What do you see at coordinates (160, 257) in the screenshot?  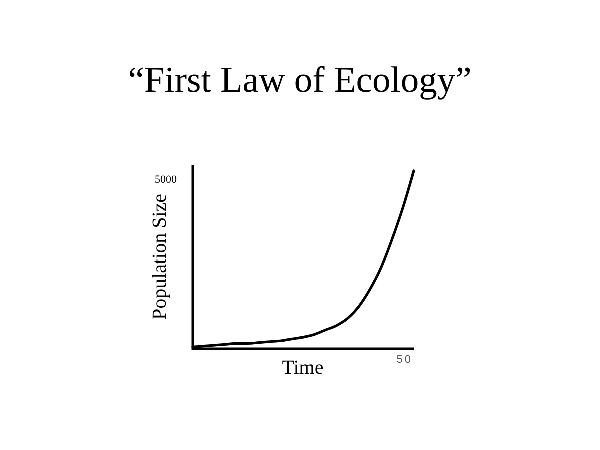 I see `y-axis-title: Population Size` at bounding box center [160, 257].